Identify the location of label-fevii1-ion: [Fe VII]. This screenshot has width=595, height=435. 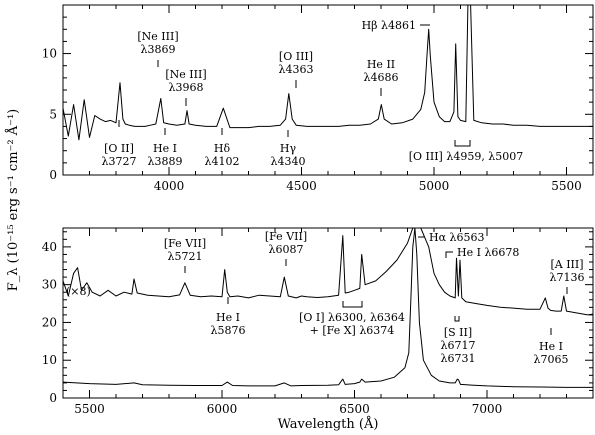
(185, 243).